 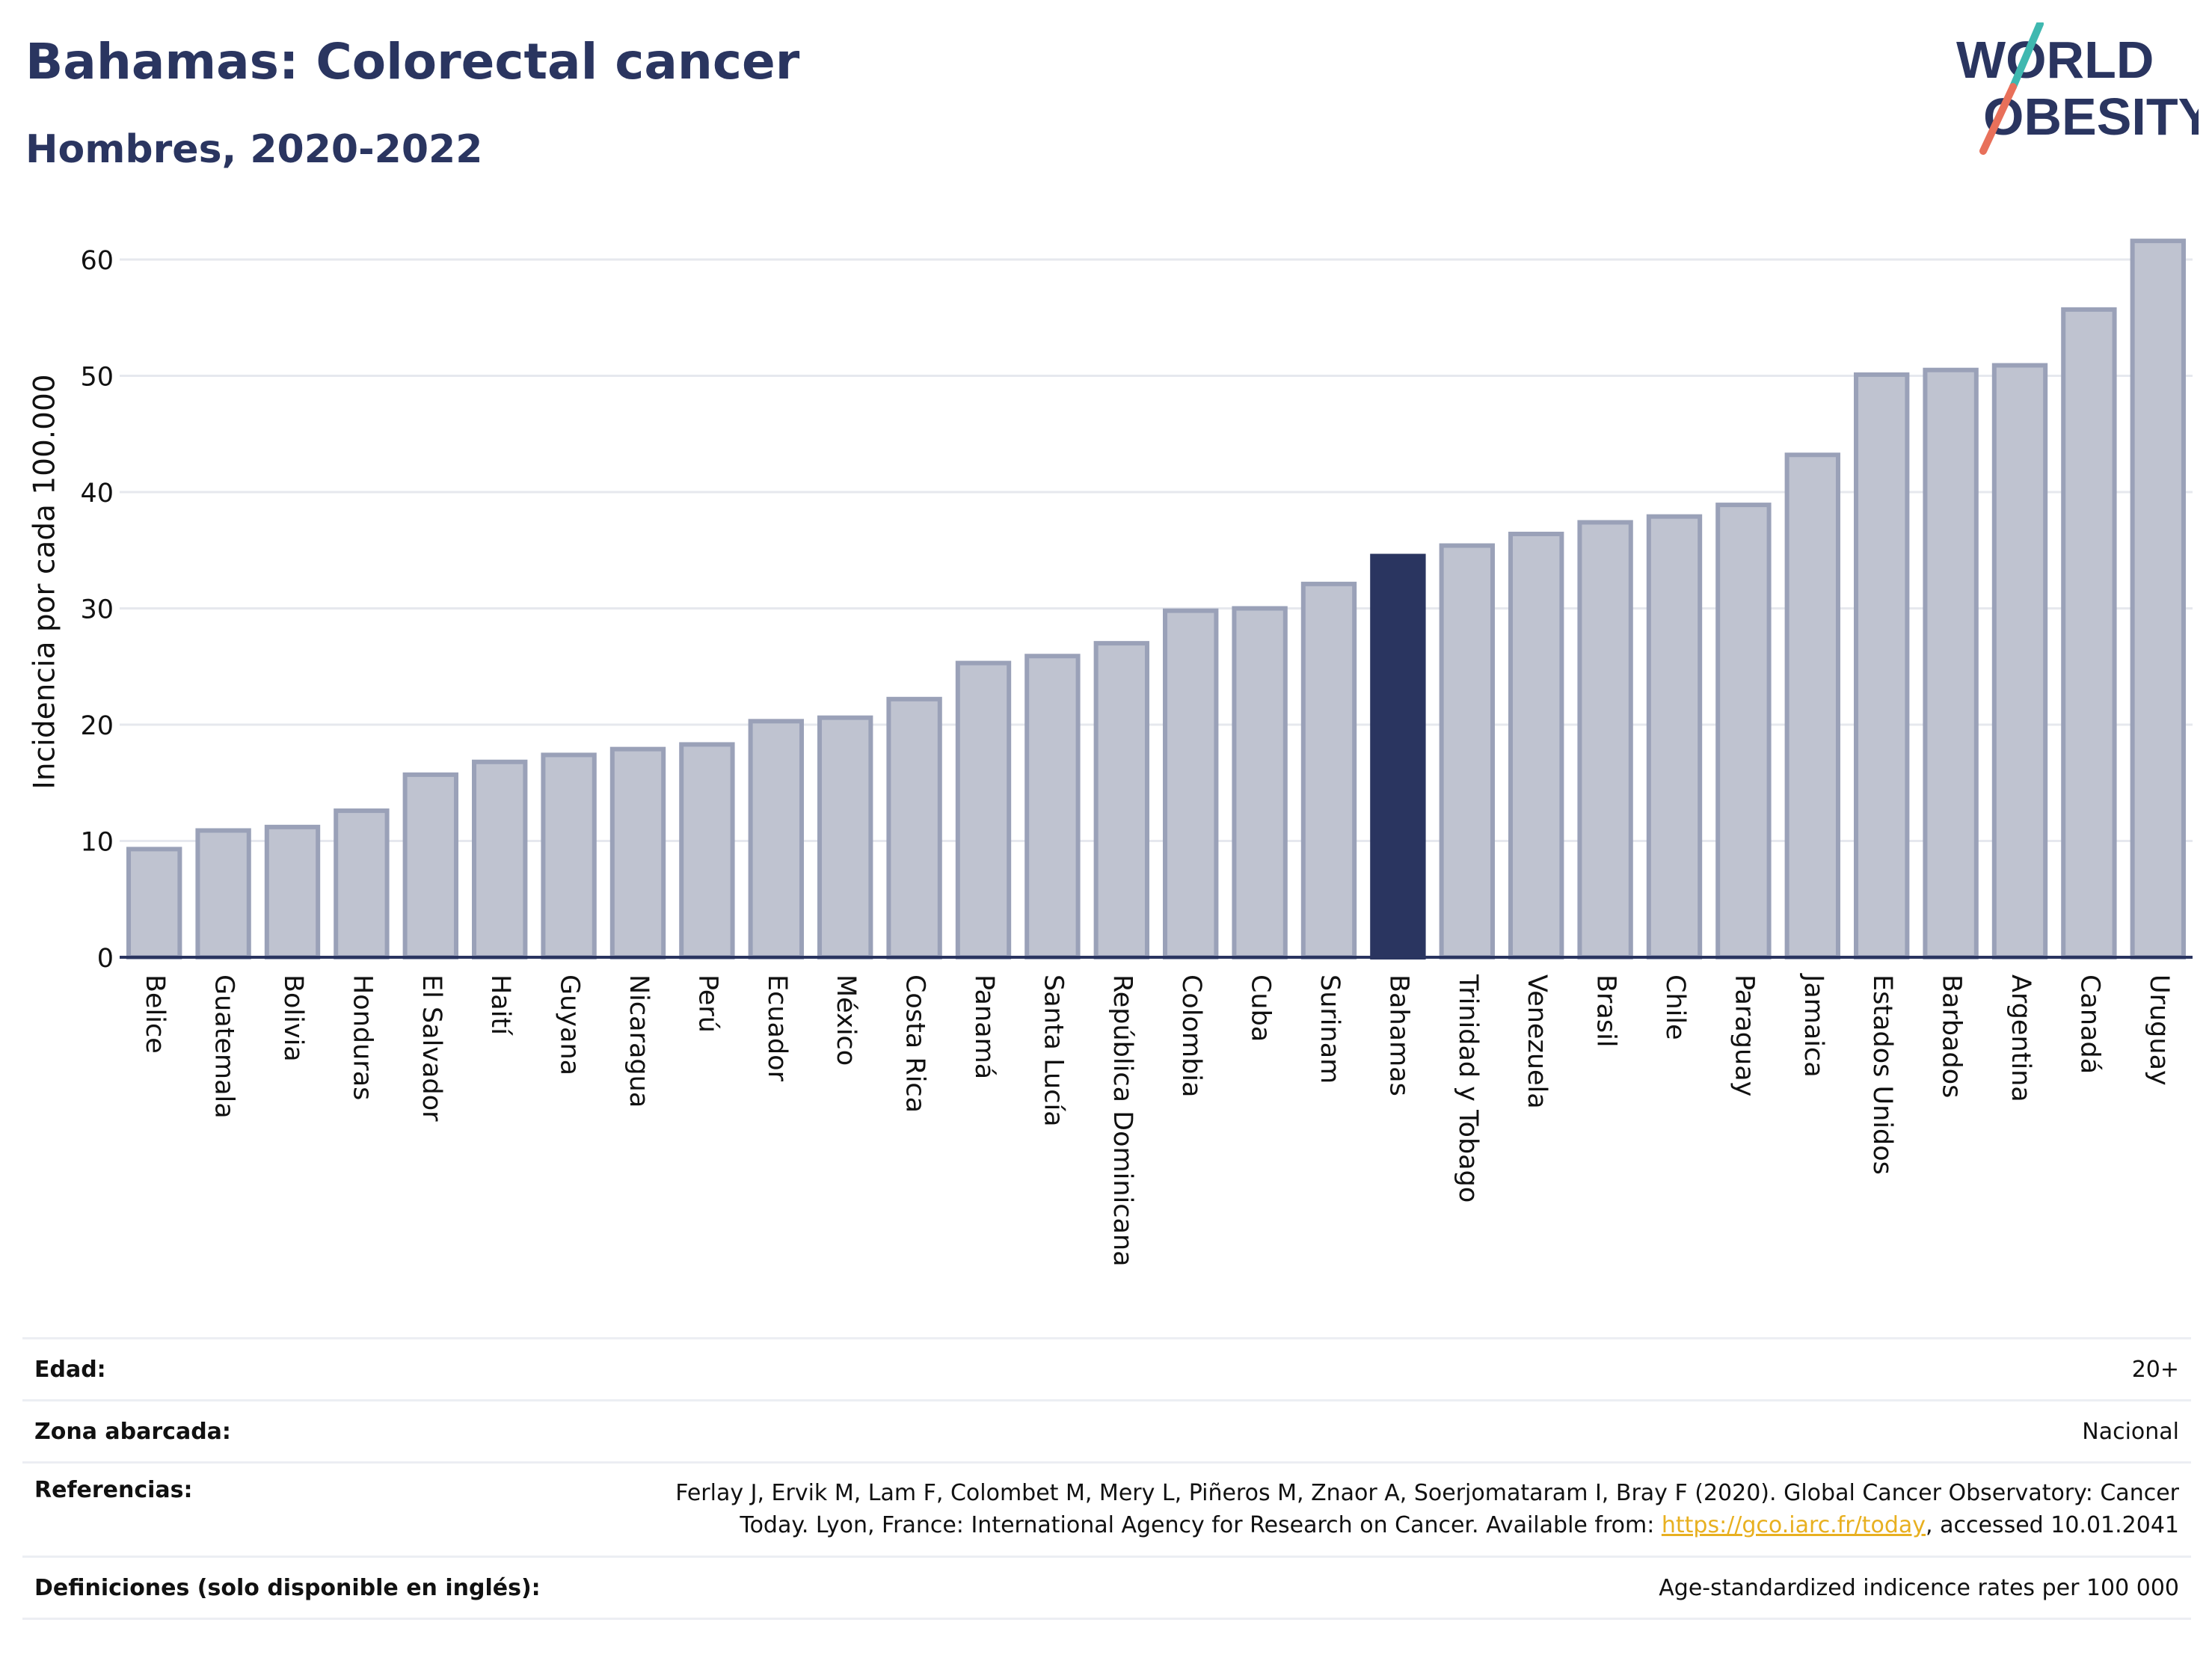 What do you see at coordinates (1053, 1050) in the screenshot?
I see `x-tick-label: Santa Lucía` at bounding box center [1053, 1050].